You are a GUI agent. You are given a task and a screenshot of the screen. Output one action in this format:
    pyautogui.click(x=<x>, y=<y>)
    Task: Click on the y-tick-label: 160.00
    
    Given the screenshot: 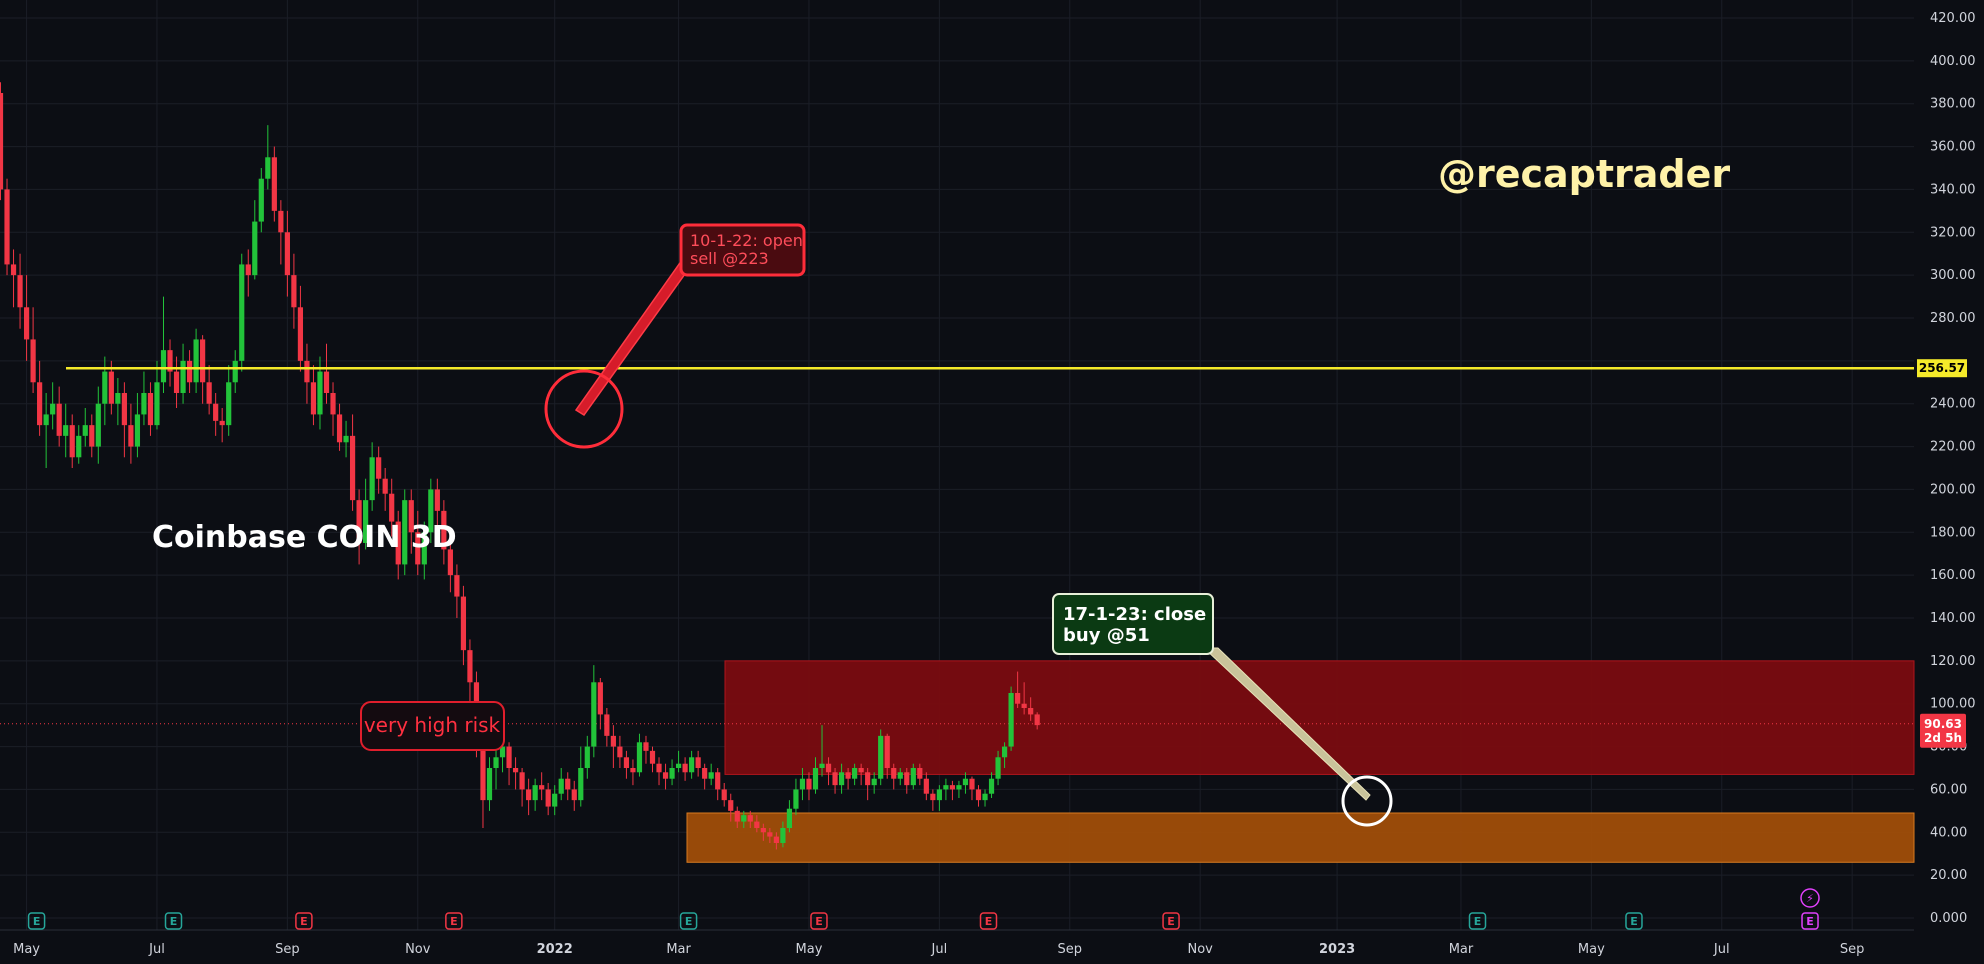 What is the action you would take?
    pyautogui.click(x=1953, y=575)
    